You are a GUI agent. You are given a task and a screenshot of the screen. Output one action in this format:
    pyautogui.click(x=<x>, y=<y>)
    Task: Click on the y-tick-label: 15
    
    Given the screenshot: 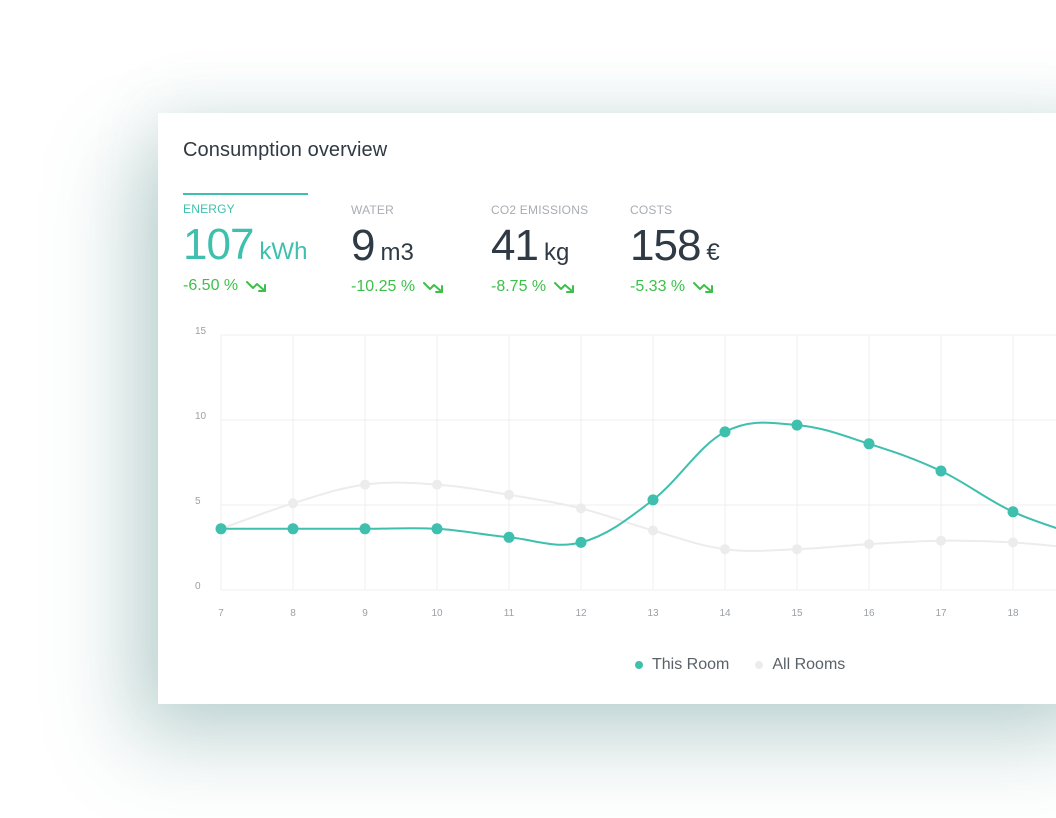 What is the action you would take?
    pyautogui.click(x=201, y=331)
    